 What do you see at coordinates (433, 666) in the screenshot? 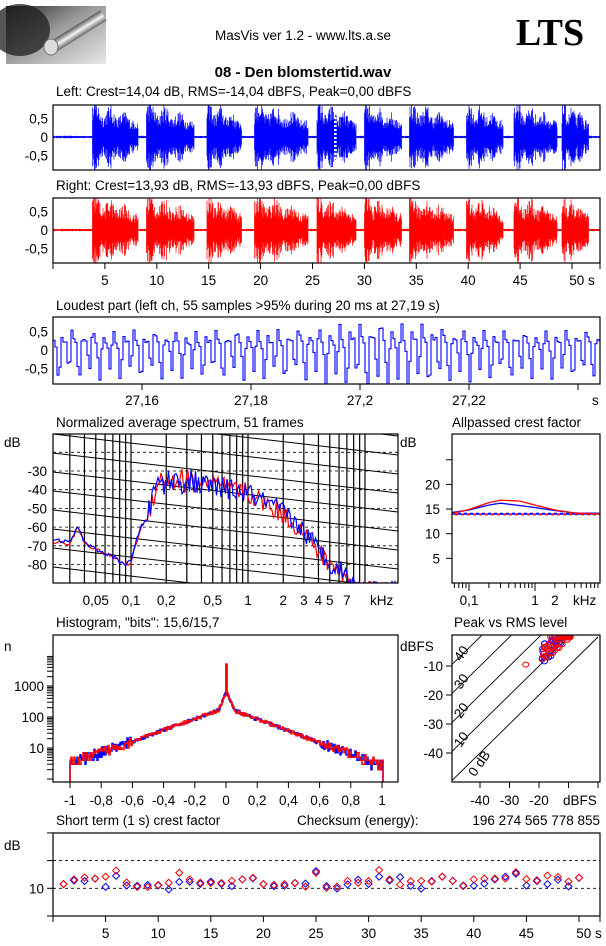
I see `pvr-ytick-label: -10` at bounding box center [433, 666].